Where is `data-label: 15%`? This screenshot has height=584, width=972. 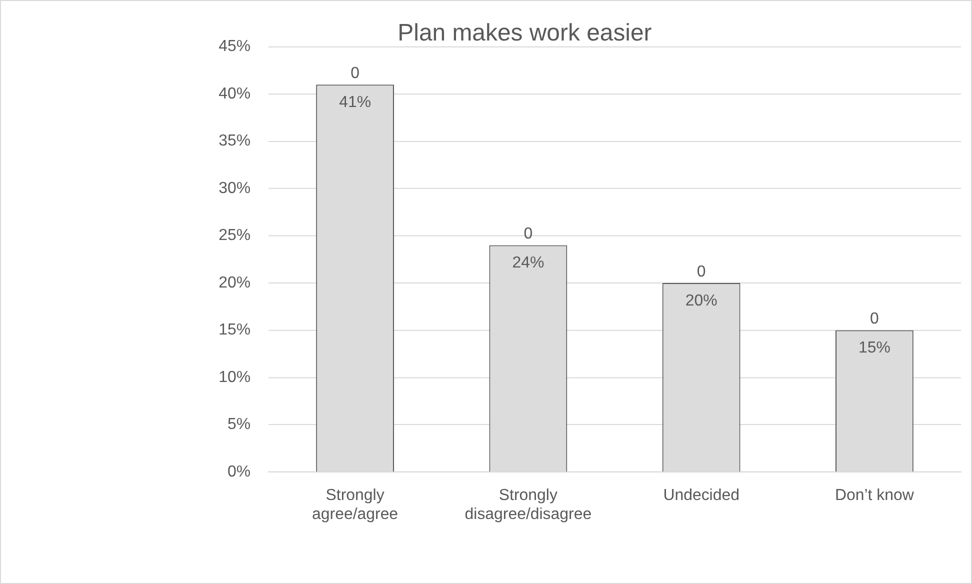
data-label: 15% is located at coordinates (874, 348).